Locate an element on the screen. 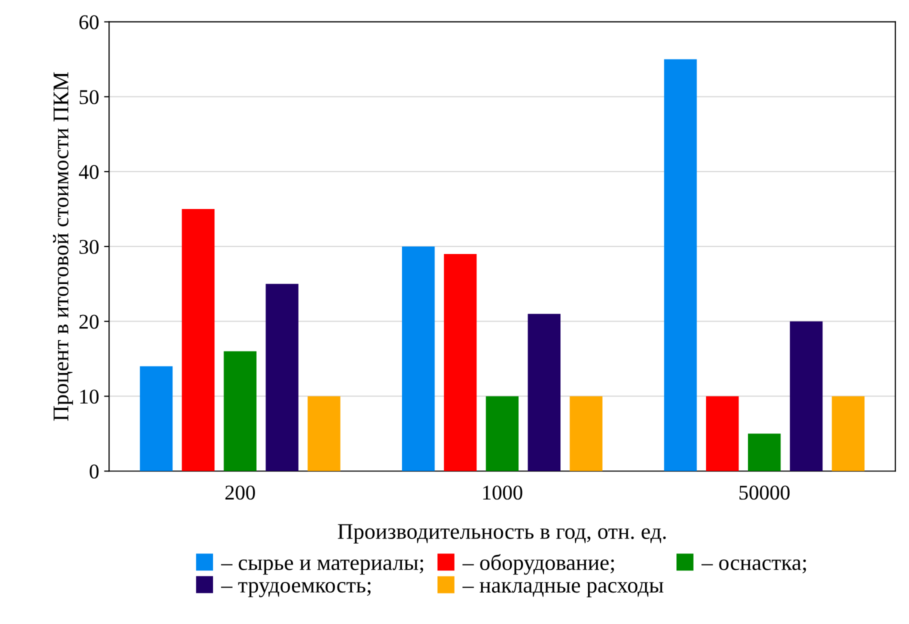 The width and height of the screenshot is (909, 624). y-tick-label: 20 is located at coordinates (89, 321).